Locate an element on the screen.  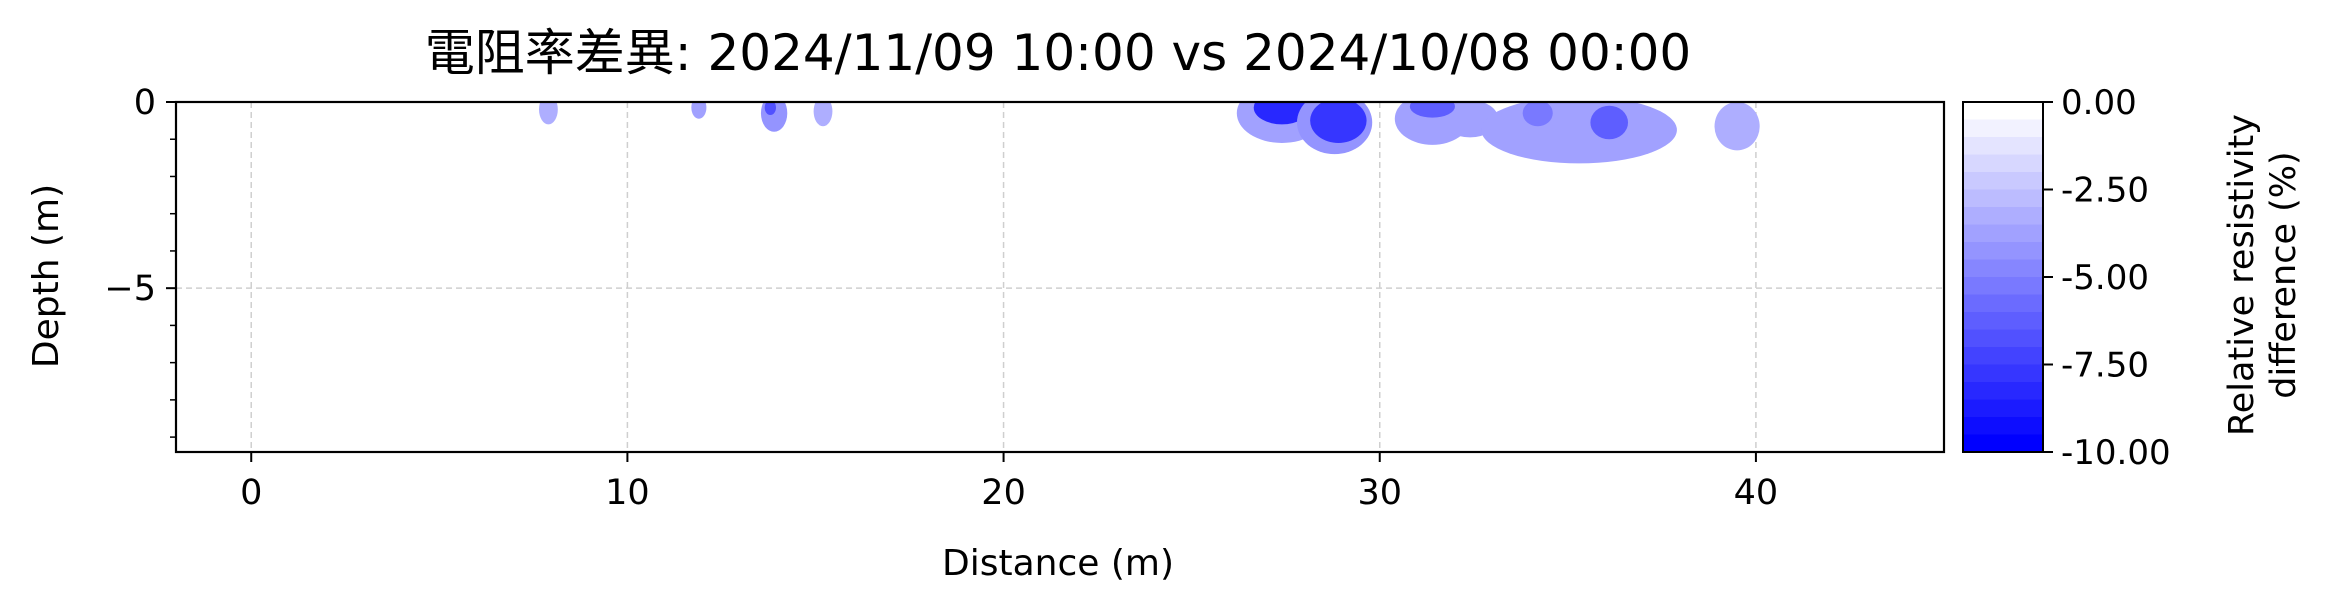
y-axis-label: Depth (m) is located at coordinates (46, 276).